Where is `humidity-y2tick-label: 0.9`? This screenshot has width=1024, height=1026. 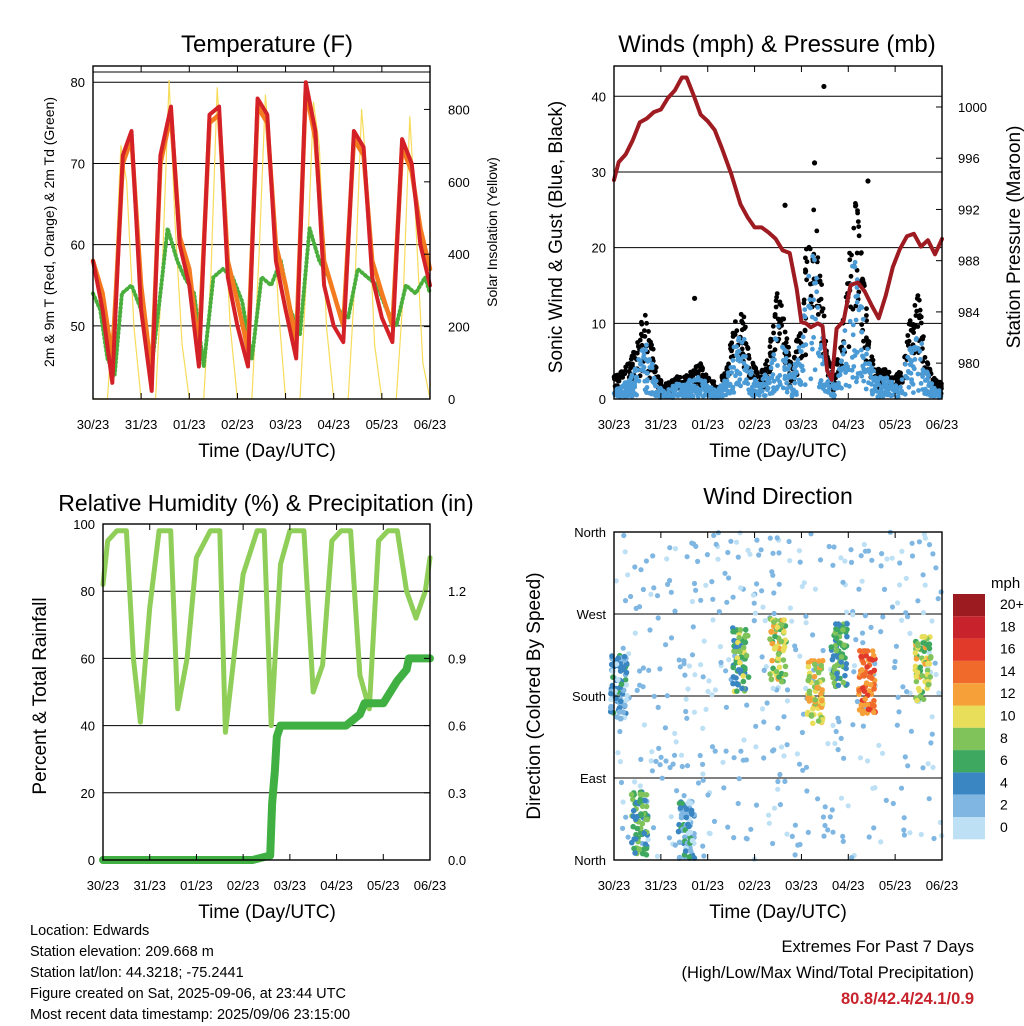
humidity-y2tick-label: 0.9 is located at coordinates (457, 658).